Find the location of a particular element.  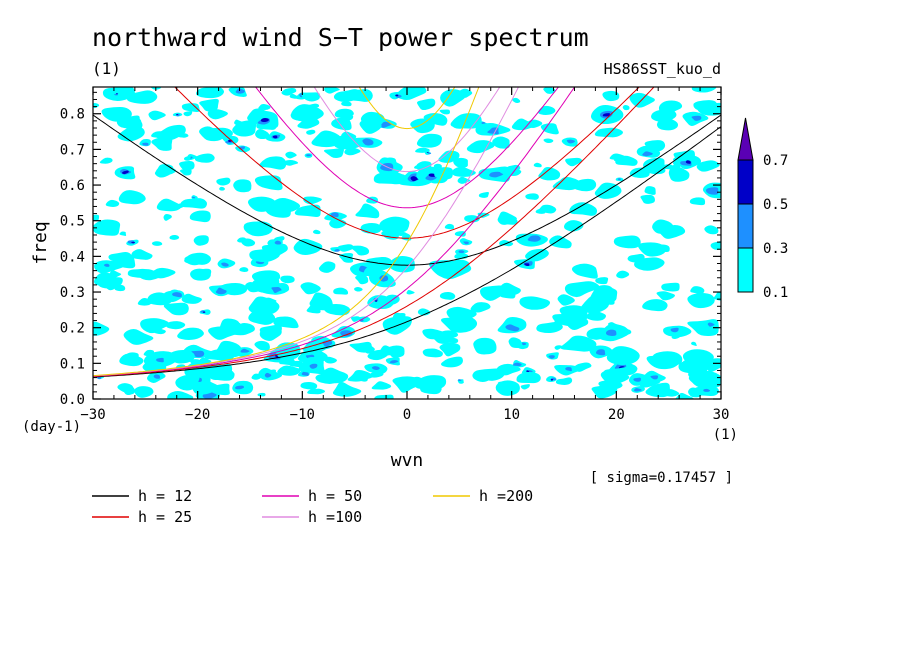

colorbar-box is located at coordinates (745, 270).